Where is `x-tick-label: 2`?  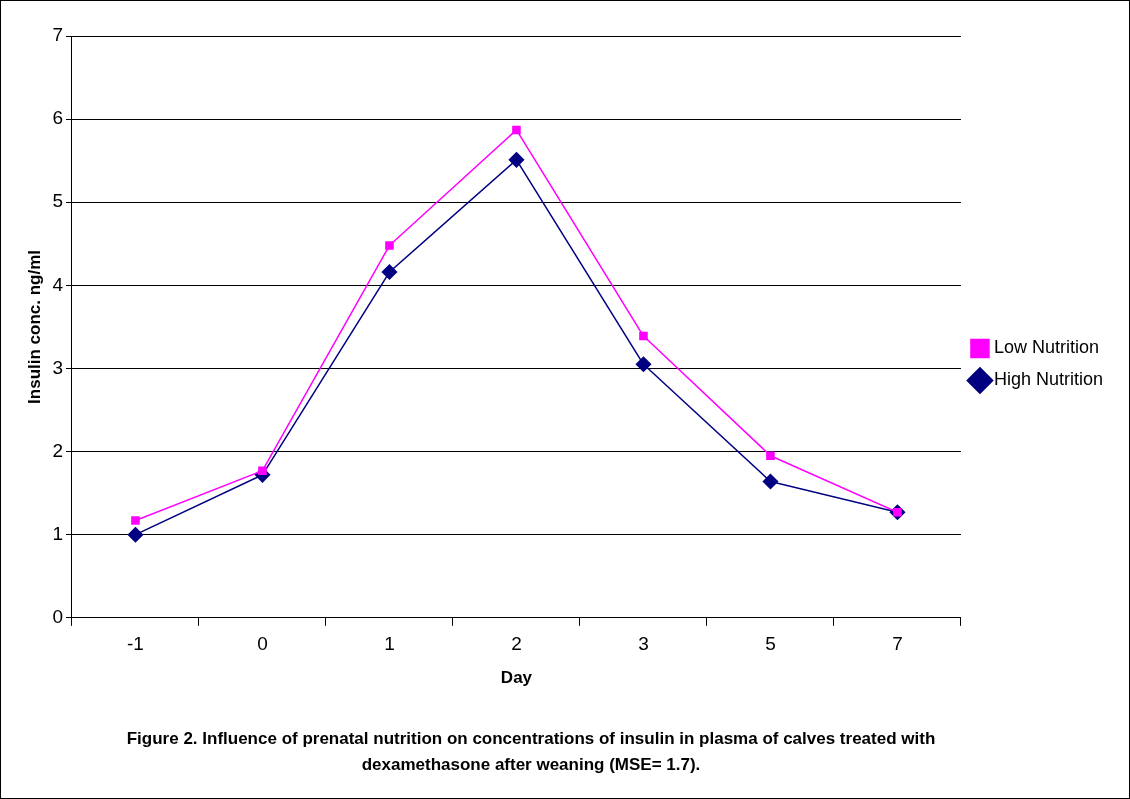 x-tick-label: 2 is located at coordinates (516, 644).